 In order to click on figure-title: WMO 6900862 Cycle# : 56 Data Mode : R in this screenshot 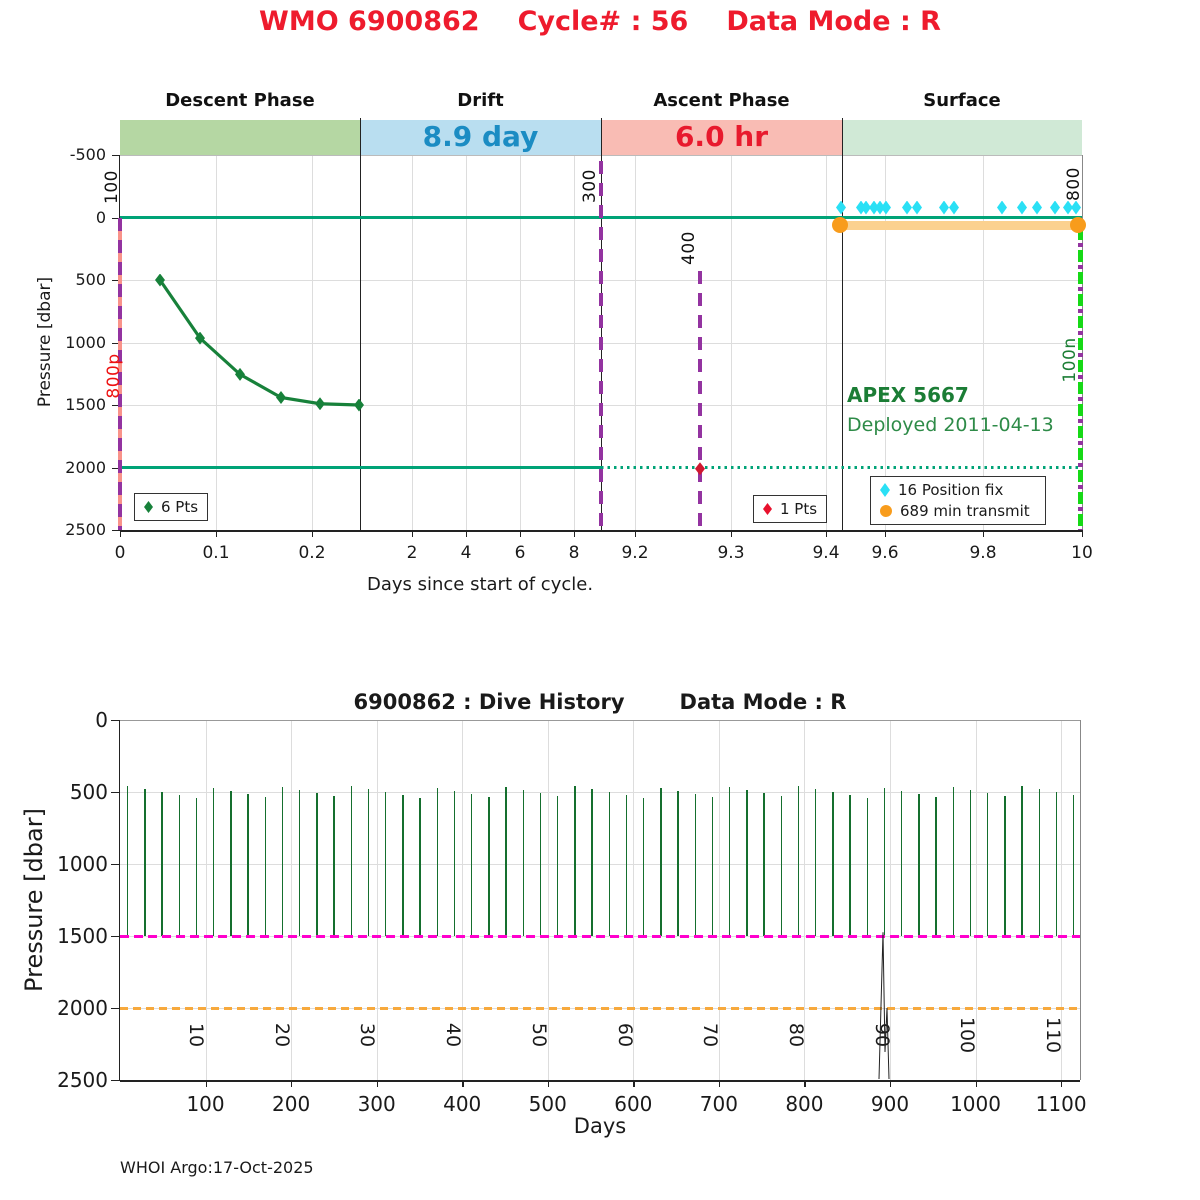, I will do `click(600, 21)`.